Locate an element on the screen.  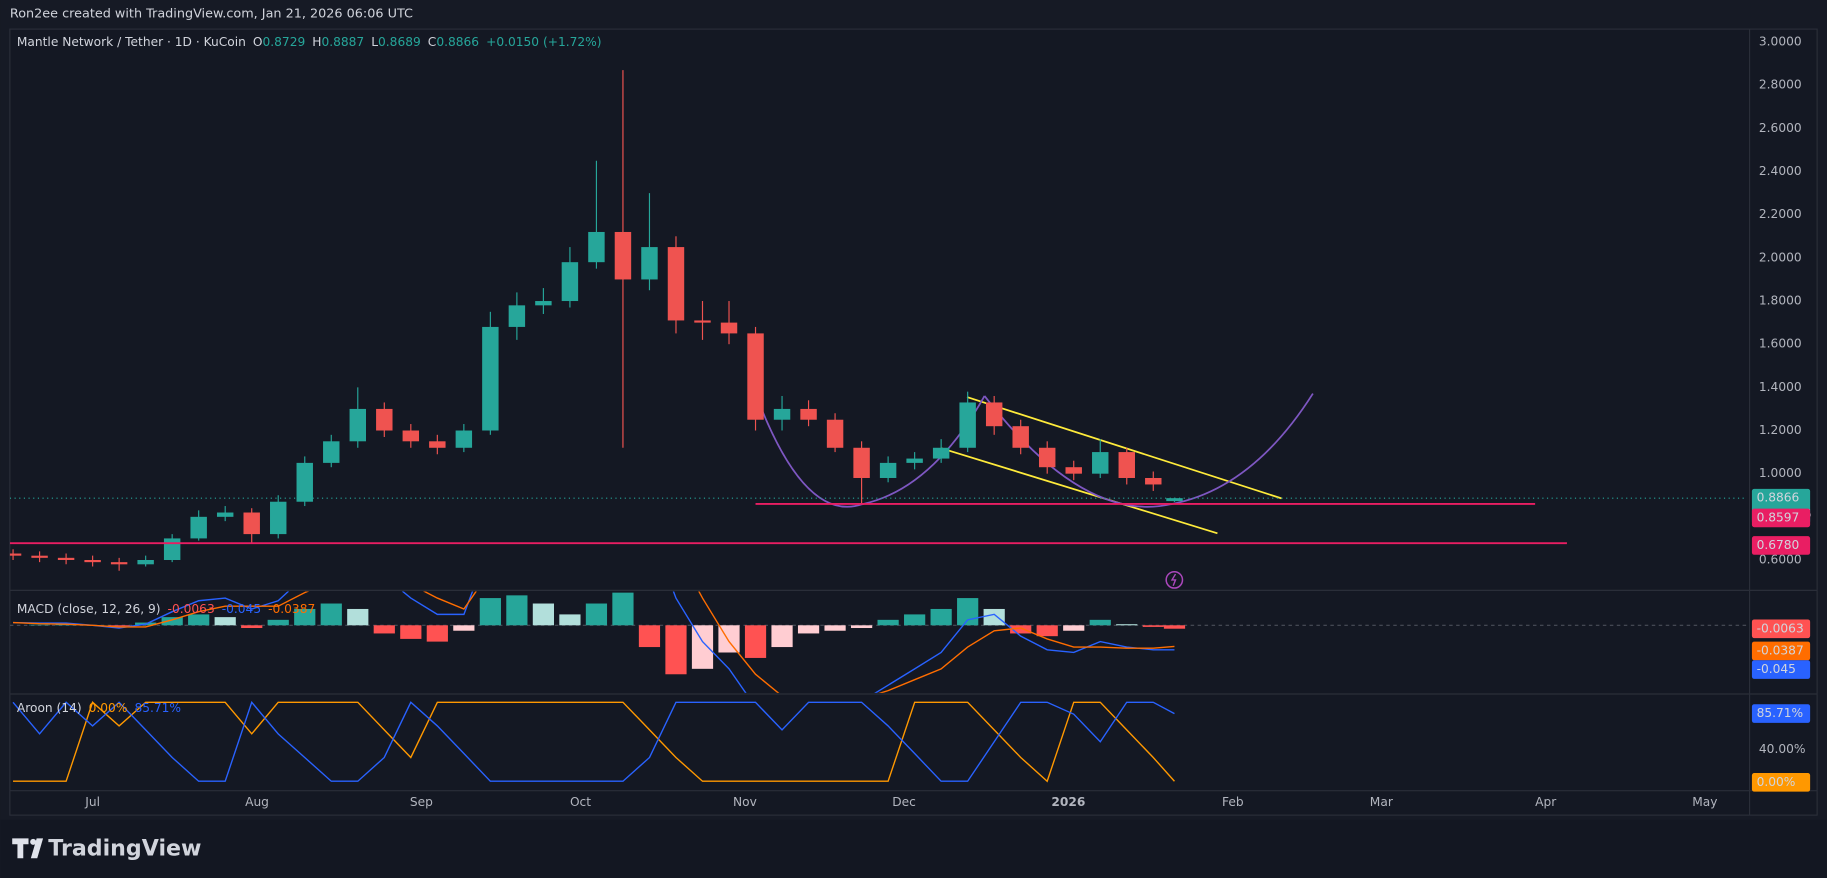
price-tag-label: 85.71% is located at coordinates (1780, 713).